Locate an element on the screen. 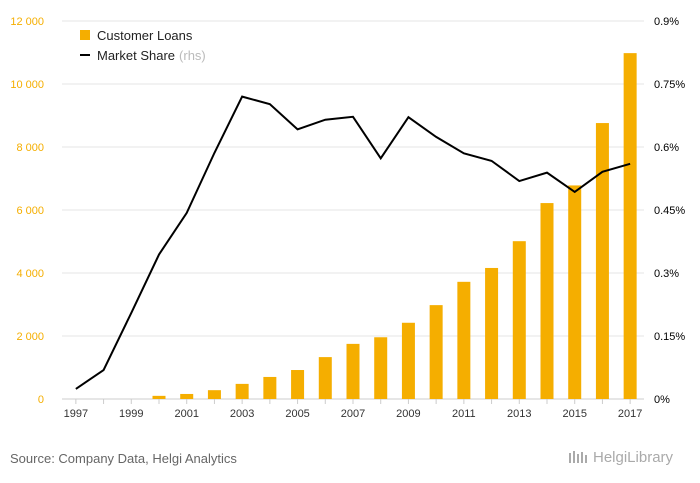 The image size is (700, 483). left-axis-tick-label: 0 is located at coordinates (41, 400).